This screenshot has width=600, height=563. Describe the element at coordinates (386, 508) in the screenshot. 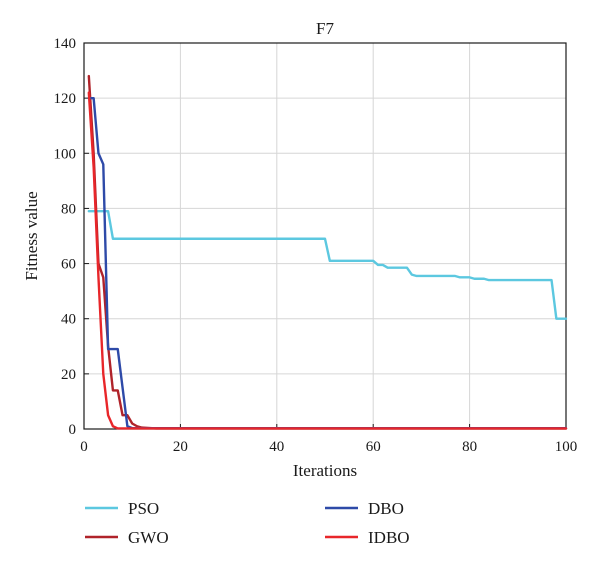

I see `legend-label-dbo: DBO` at that location.